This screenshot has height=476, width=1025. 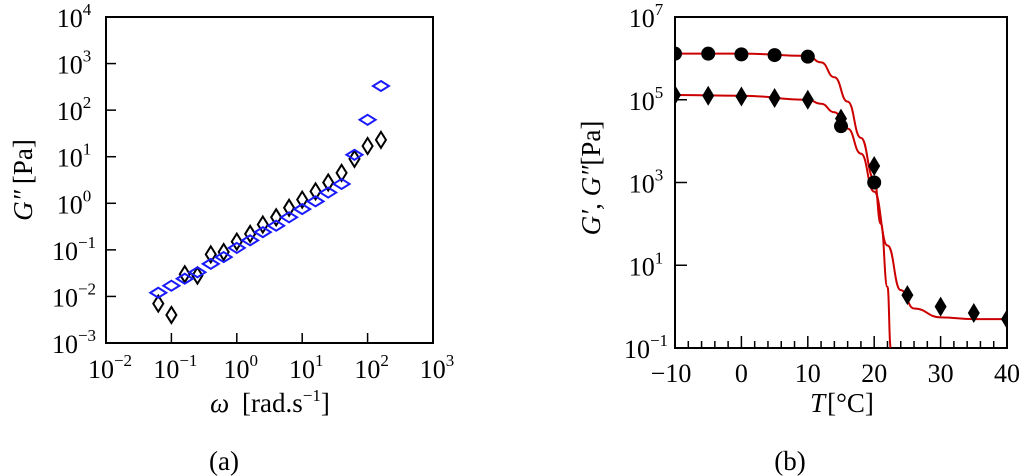 I want to click on x-tick-label: 40, so click(x=1007, y=373).